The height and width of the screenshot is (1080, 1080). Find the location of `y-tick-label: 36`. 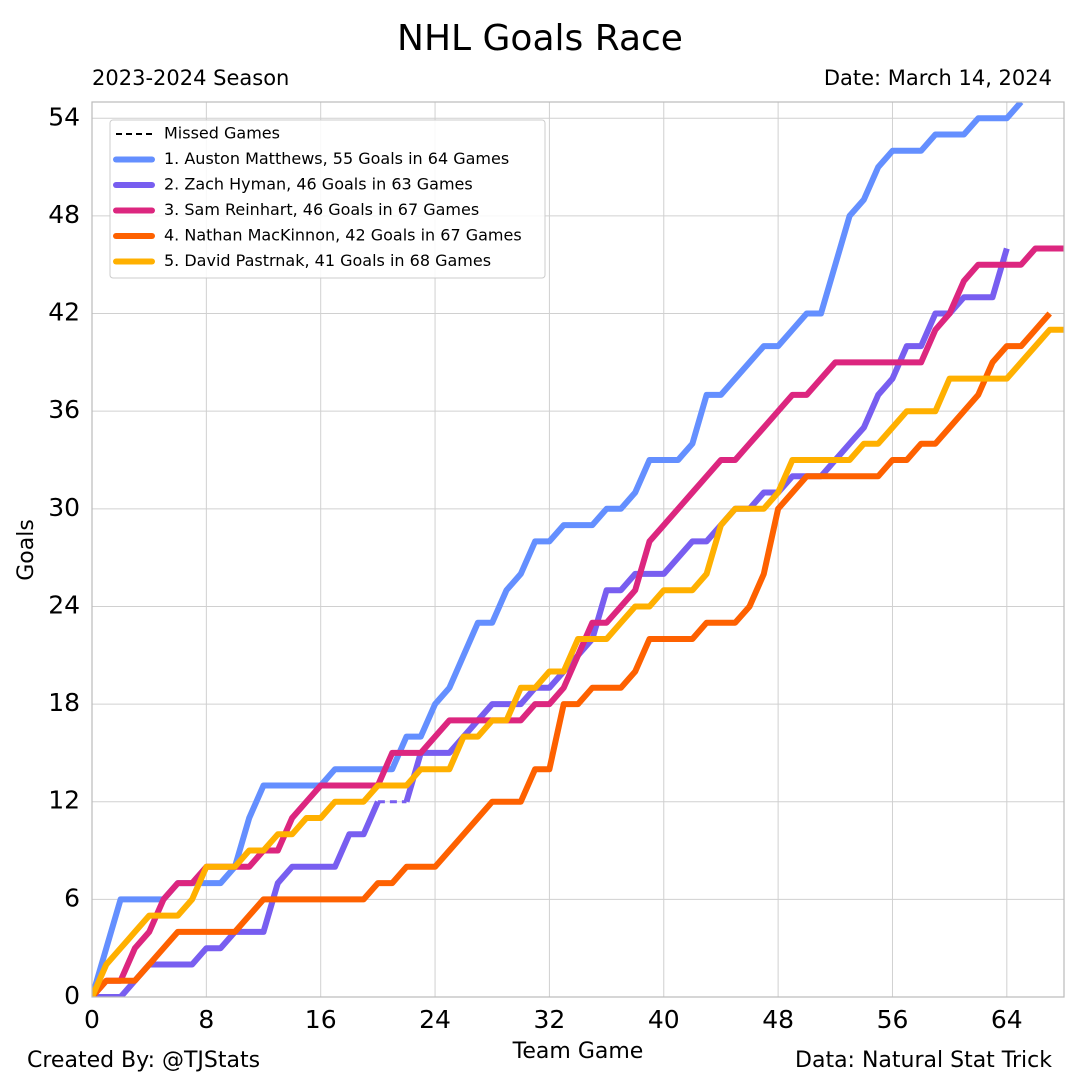

y-tick-label: 36 is located at coordinates (64, 409).